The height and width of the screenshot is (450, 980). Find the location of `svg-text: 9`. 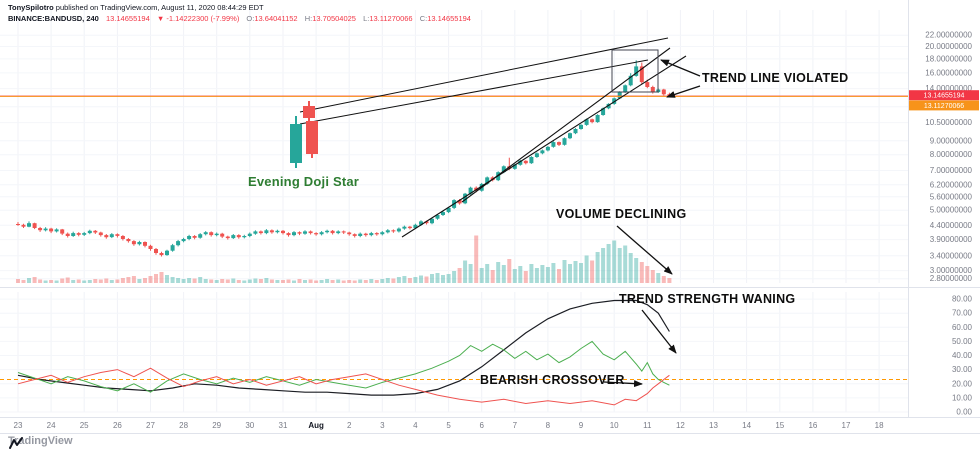

svg-text: 9 is located at coordinates (581, 425).